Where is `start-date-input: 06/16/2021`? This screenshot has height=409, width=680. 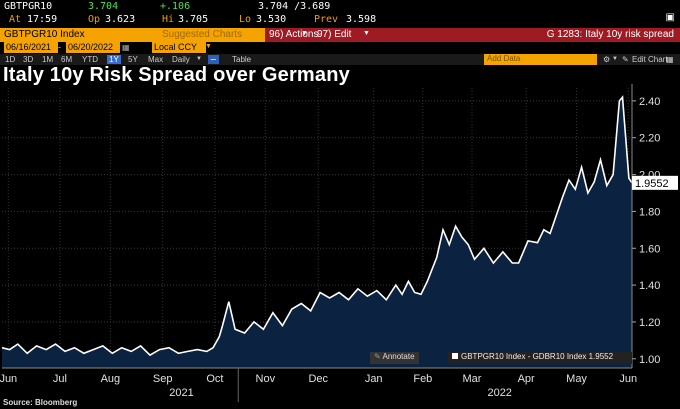
start-date-input: 06/16/2021 is located at coordinates (31, 47).